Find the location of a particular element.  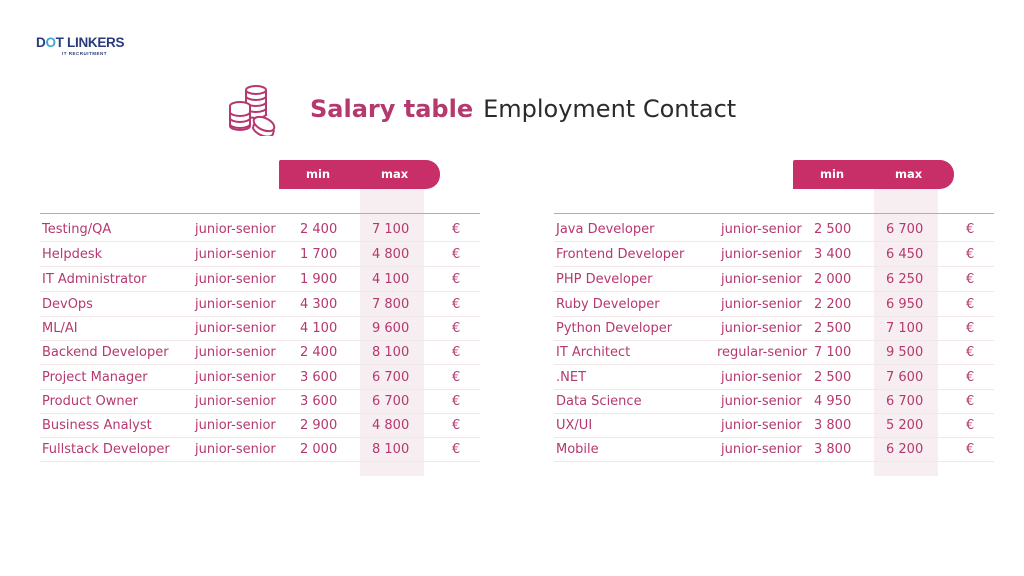

role: UX/UI is located at coordinates (574, 425).